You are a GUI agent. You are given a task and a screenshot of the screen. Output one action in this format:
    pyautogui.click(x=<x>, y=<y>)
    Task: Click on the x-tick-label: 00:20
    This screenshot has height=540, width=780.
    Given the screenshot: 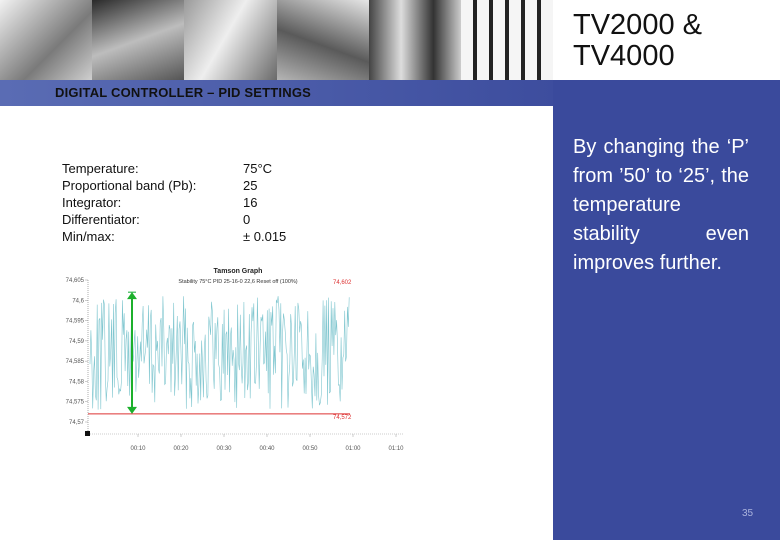 What is the action you would take?
    pyautogui.click(x=181, y=449)
    